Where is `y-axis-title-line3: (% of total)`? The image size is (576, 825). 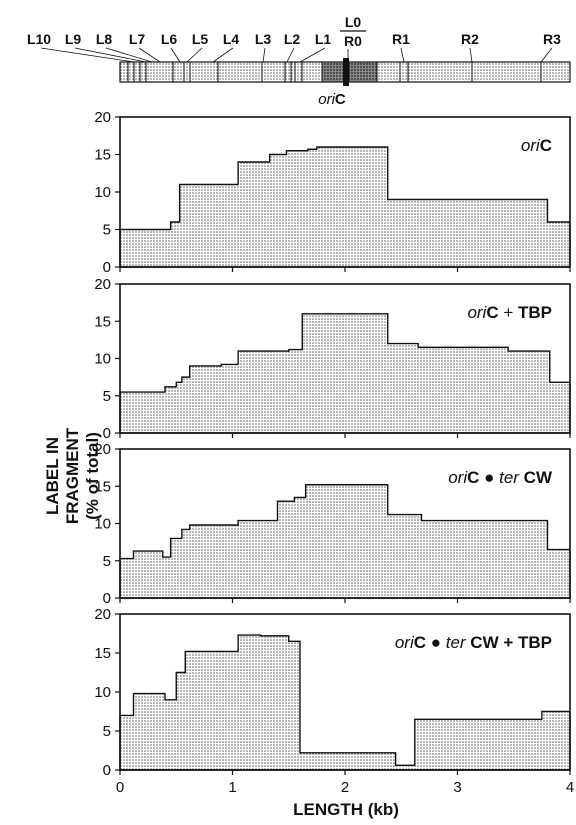 y-axis-title-line3: (% of total) is located at coordinates (92, 476).